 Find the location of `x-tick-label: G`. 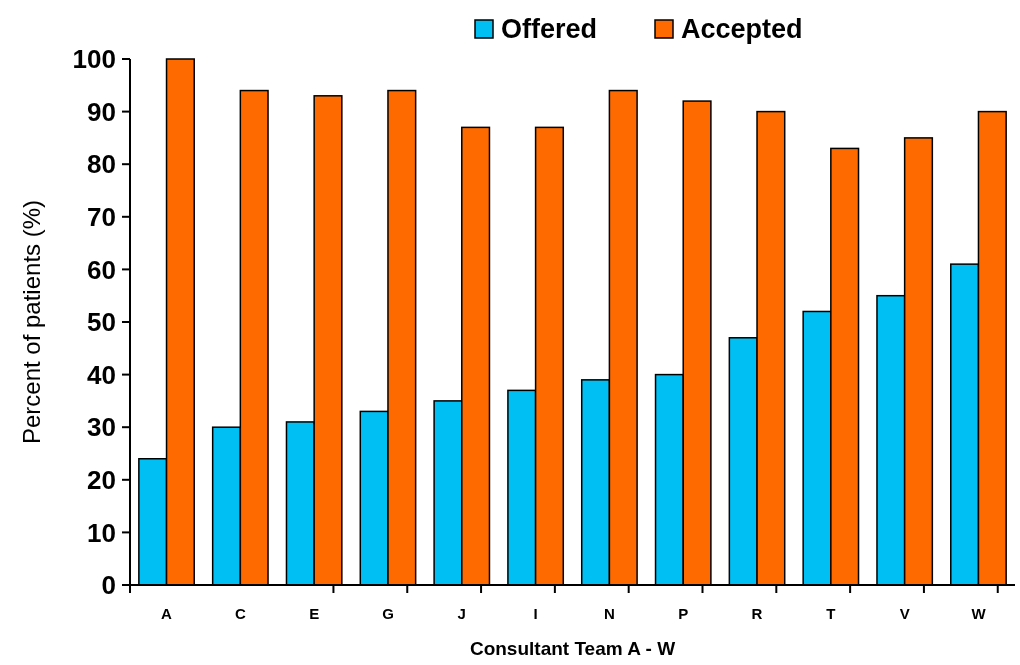

x-tick-label: G is located at coordinates (388, 613).